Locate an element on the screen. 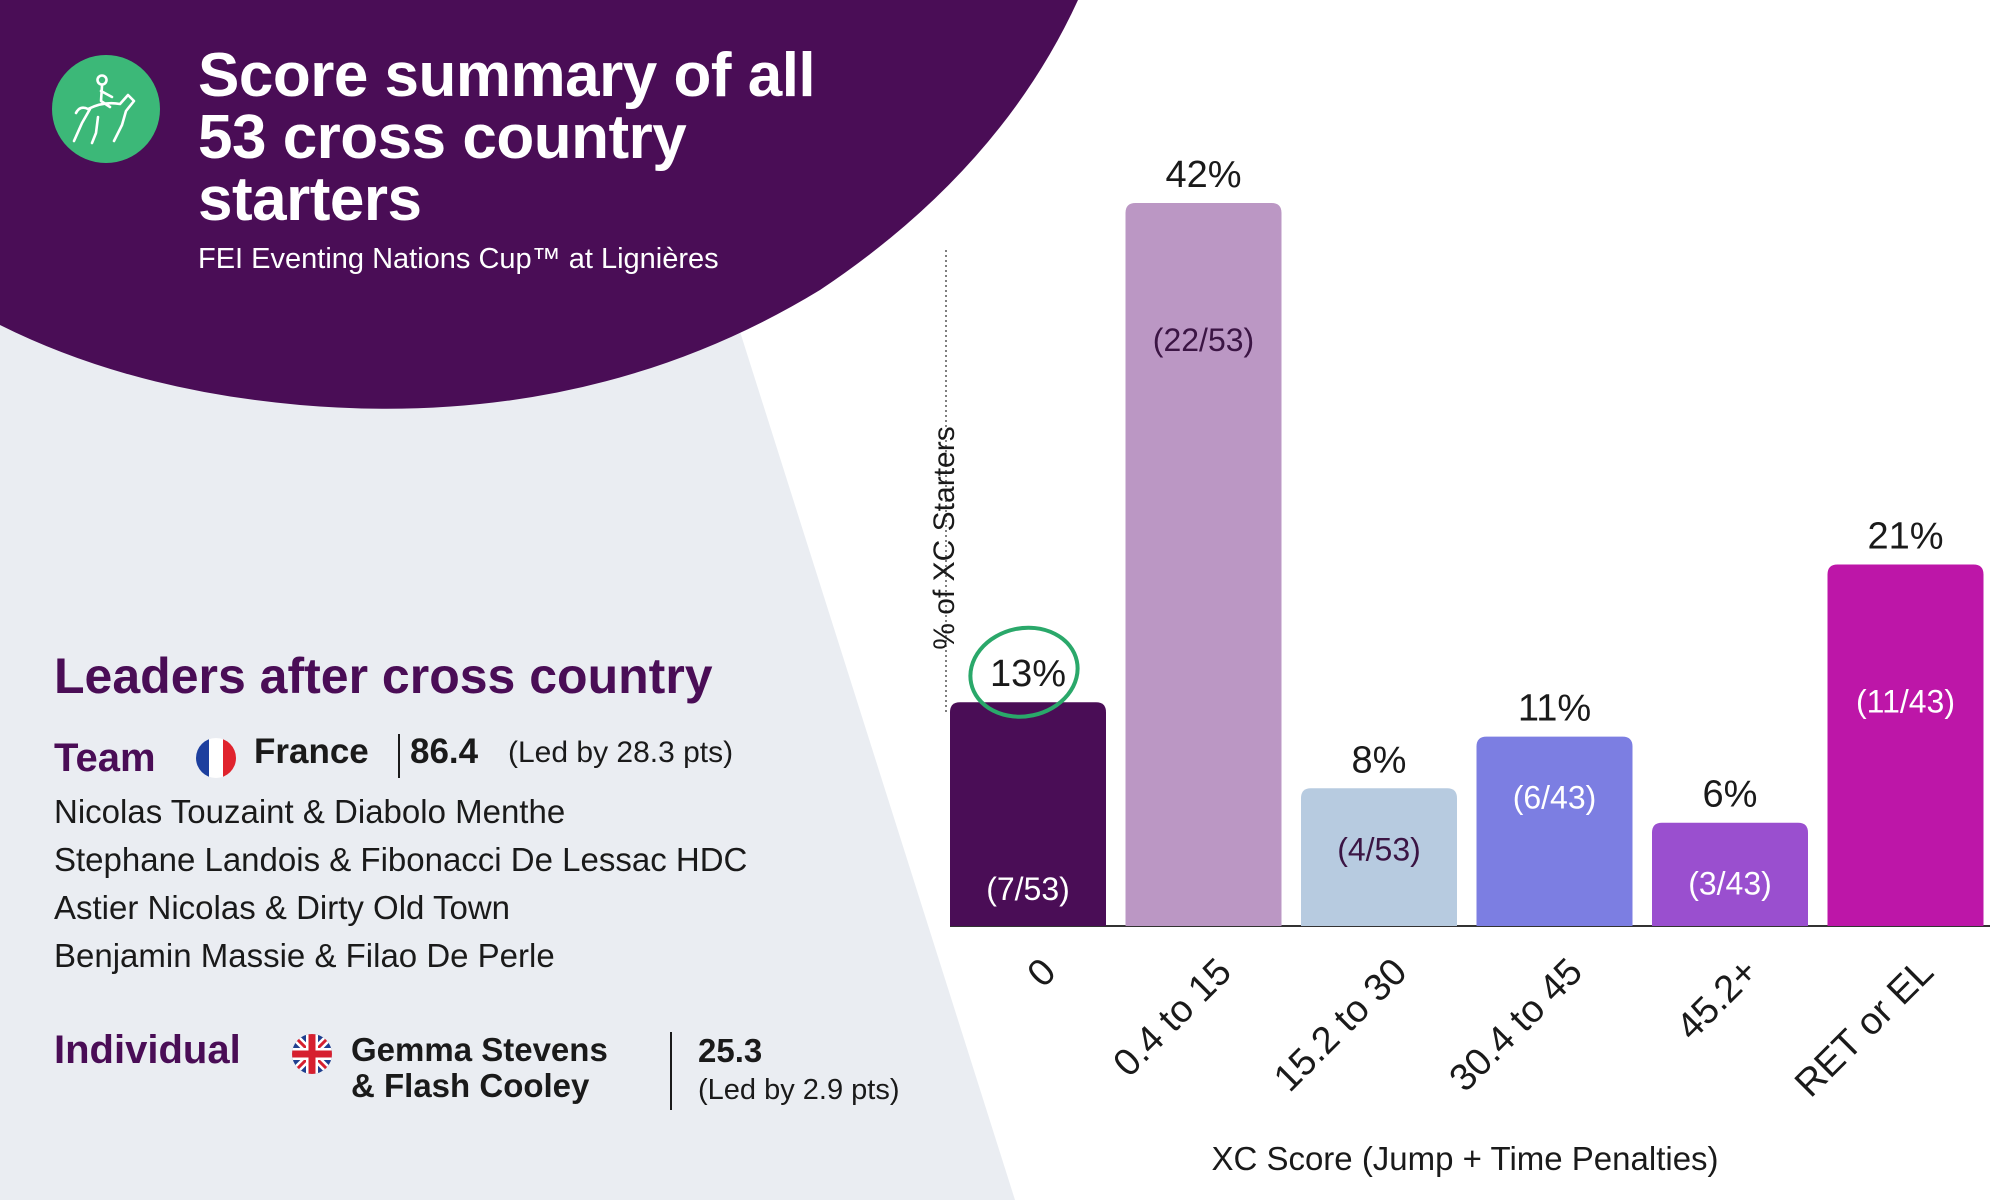 The image size is (2000, 1200). data-label: 13% is located at coordinates (1028, 674).